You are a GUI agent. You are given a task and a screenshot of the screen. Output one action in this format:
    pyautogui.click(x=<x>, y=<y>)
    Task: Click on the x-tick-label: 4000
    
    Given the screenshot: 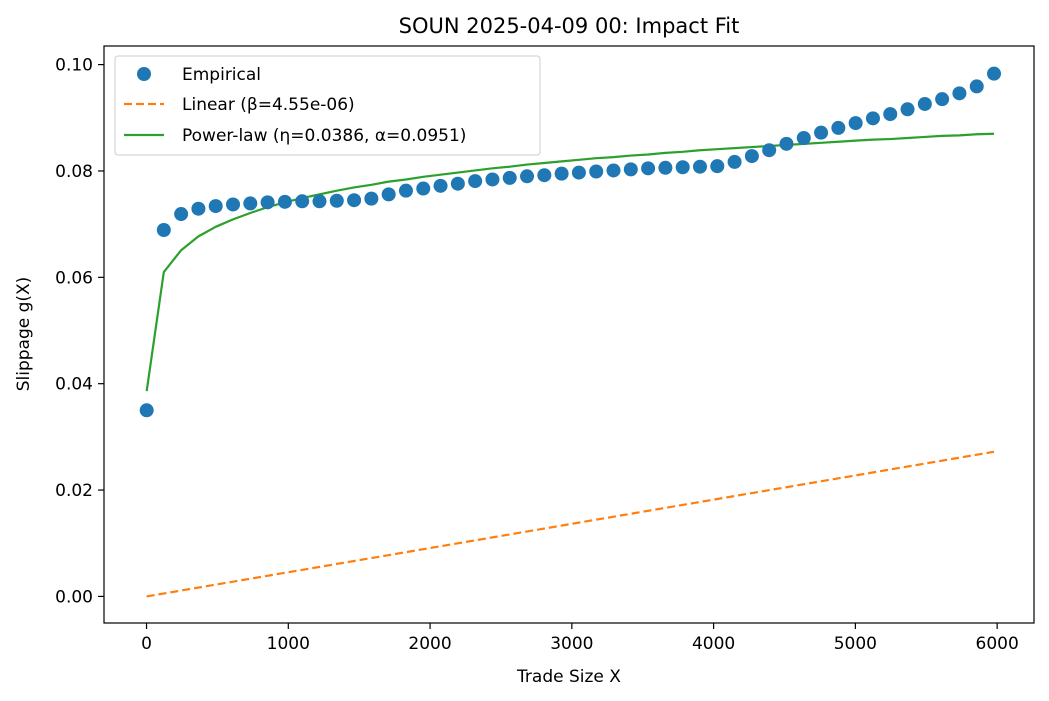 What is the action you would take?
    pyautogui.click(x=713, y=644)
    